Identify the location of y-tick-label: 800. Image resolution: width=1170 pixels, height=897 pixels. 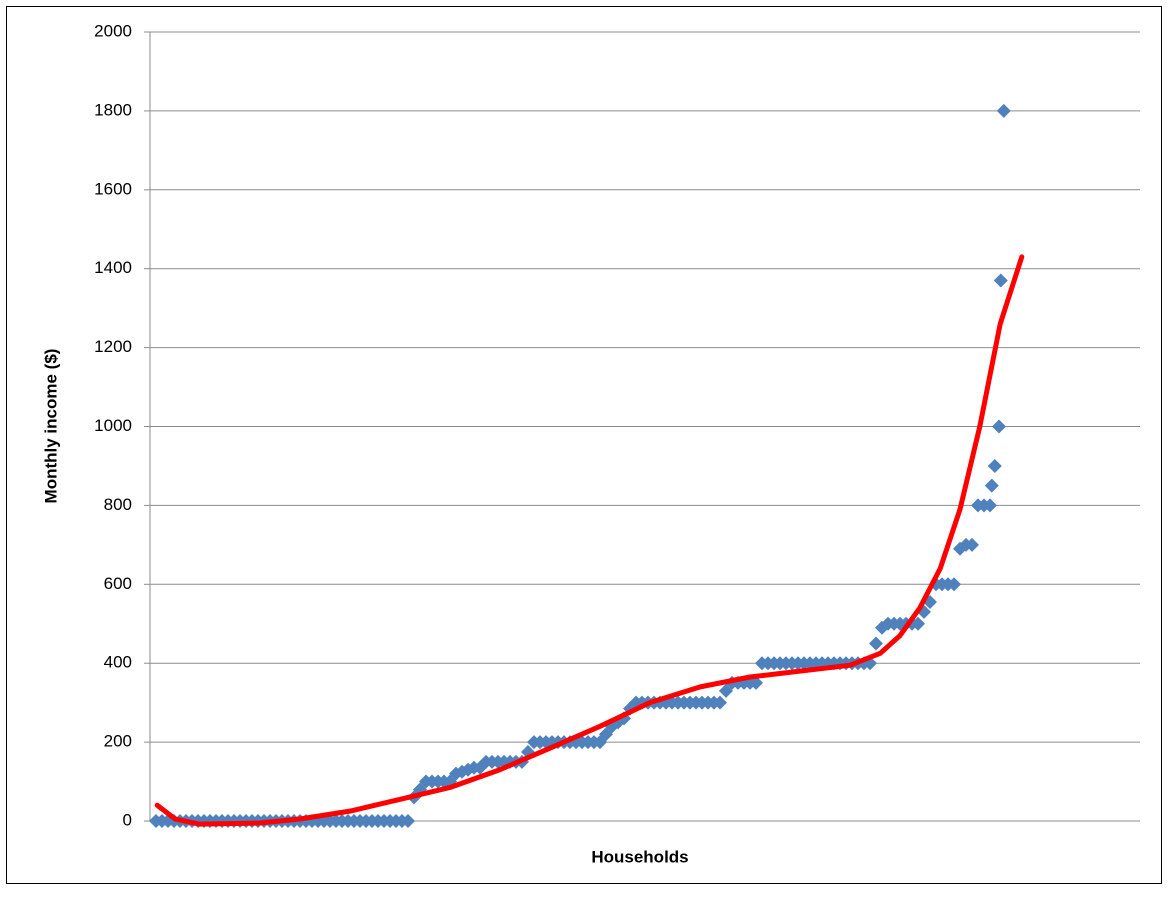
(118, 504).